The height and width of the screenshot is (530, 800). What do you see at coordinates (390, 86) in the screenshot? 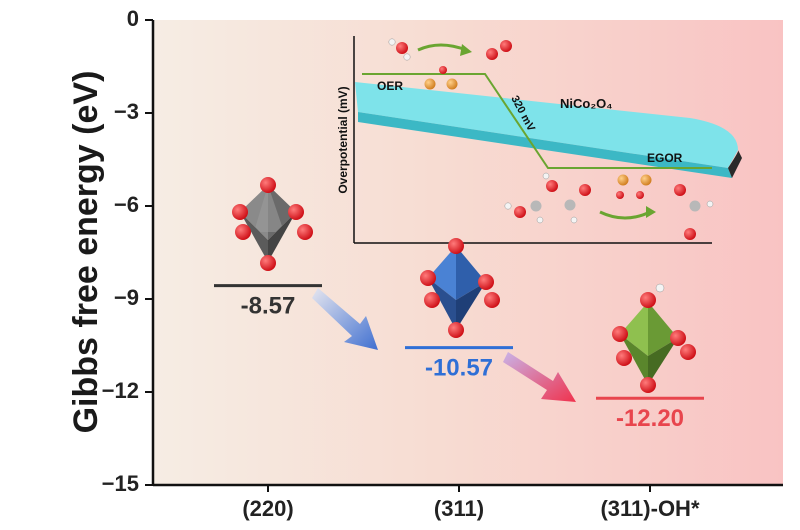
I see `oer-label: OER` at bounding box center [390, 86].